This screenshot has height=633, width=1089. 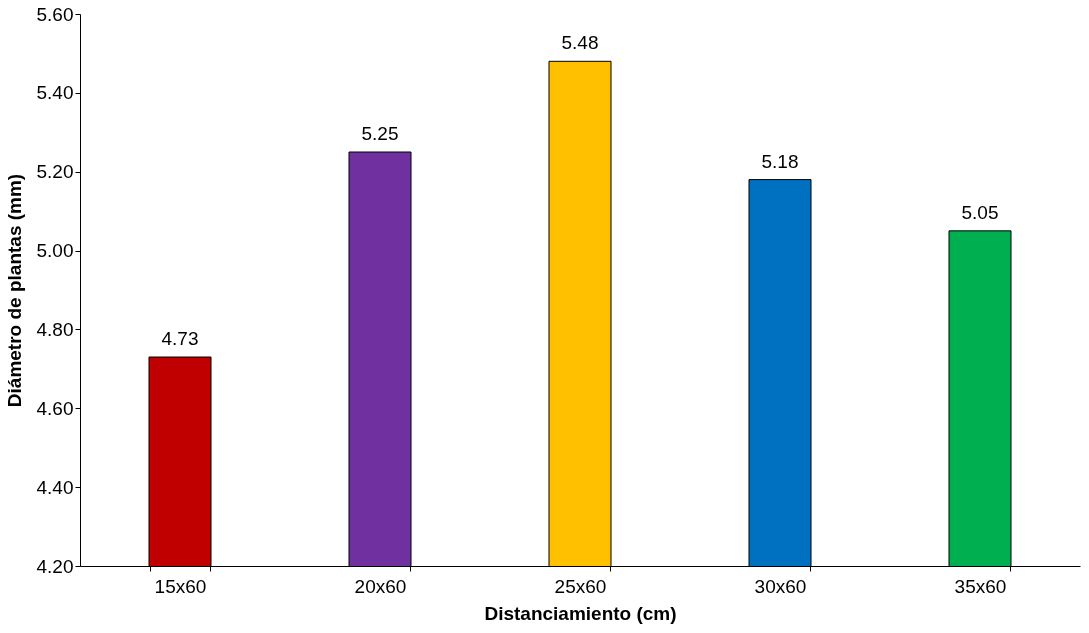 What do you see at coordinates (780, 161) in the screenshot?
I see `data-label: 5.18` at bounding box center [780, 161].